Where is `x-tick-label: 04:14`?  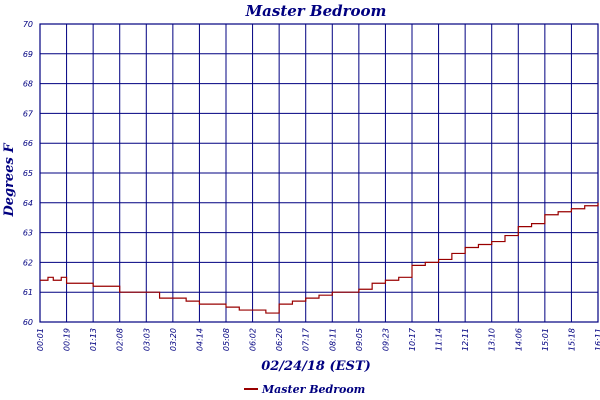
x-tick-label: 04:14 is located at coordinates (199, 339).